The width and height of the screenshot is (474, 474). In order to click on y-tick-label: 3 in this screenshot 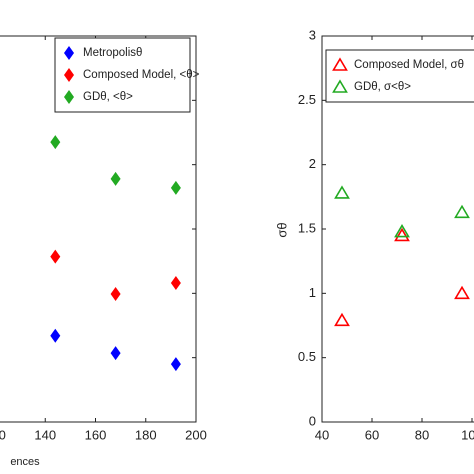, I will do `click(312, 34)`.